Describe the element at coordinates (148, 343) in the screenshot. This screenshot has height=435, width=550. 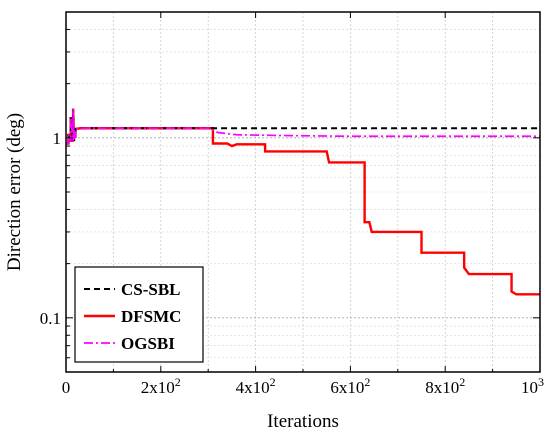
I see `legend-label: OGSBI` at that location.